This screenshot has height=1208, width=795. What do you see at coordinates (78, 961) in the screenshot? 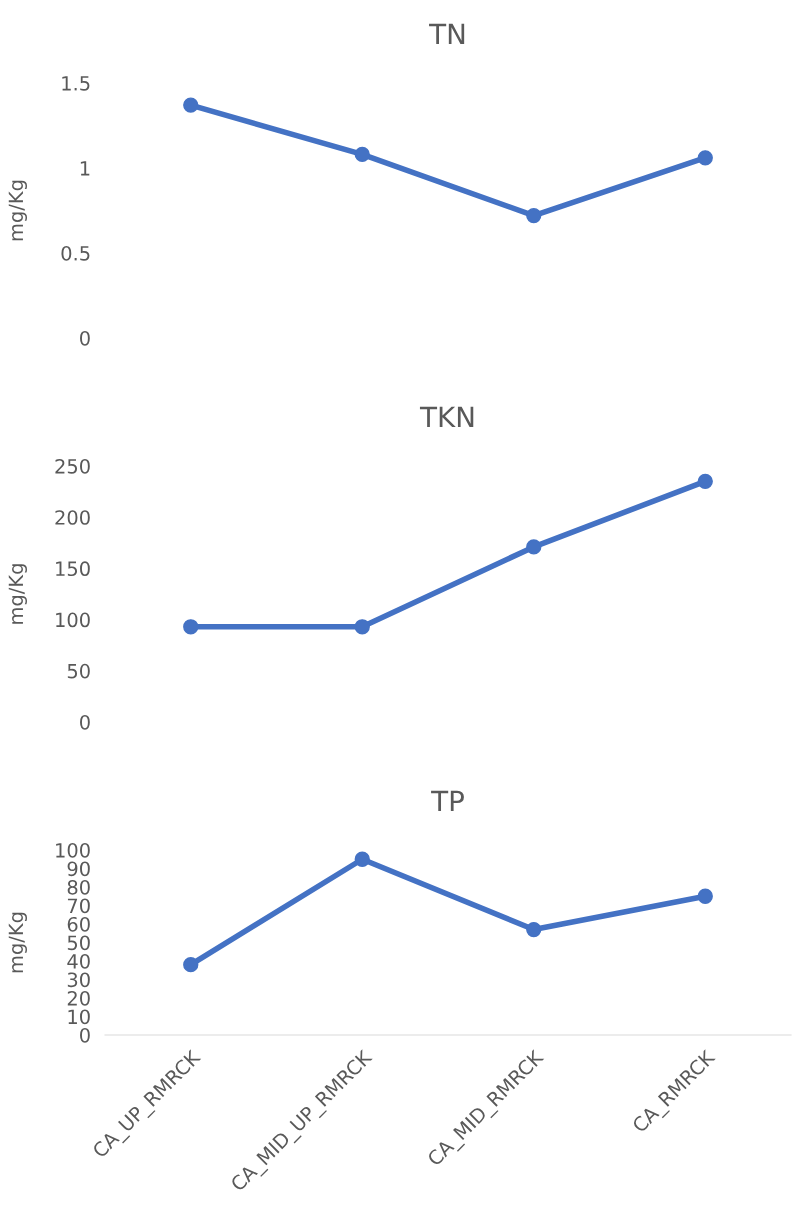
I see `y-tick-label: 40` at bounding box center [78, 961].